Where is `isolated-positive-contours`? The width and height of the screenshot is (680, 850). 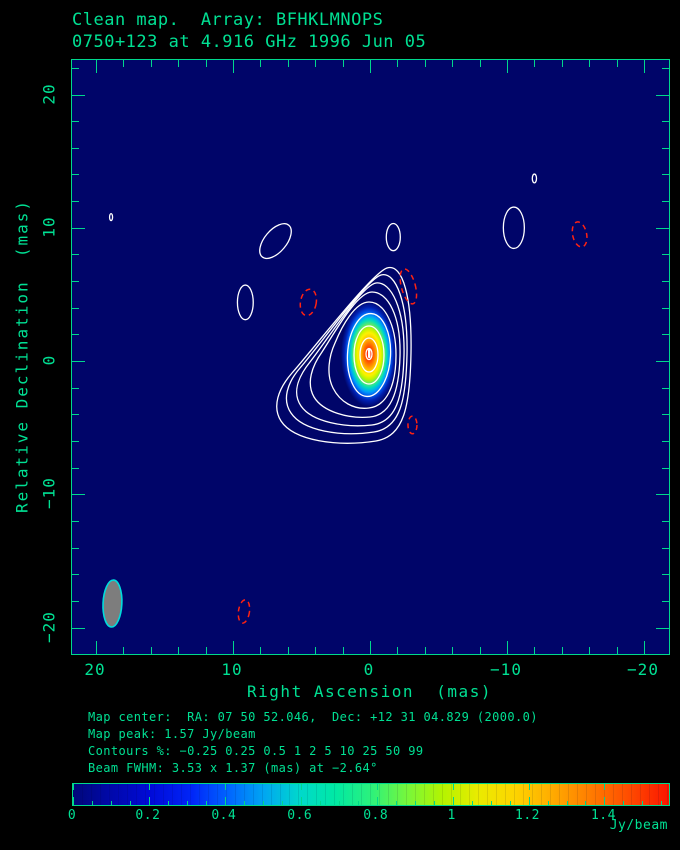 isolated-positive-contours is located at coordinates (323, 247).